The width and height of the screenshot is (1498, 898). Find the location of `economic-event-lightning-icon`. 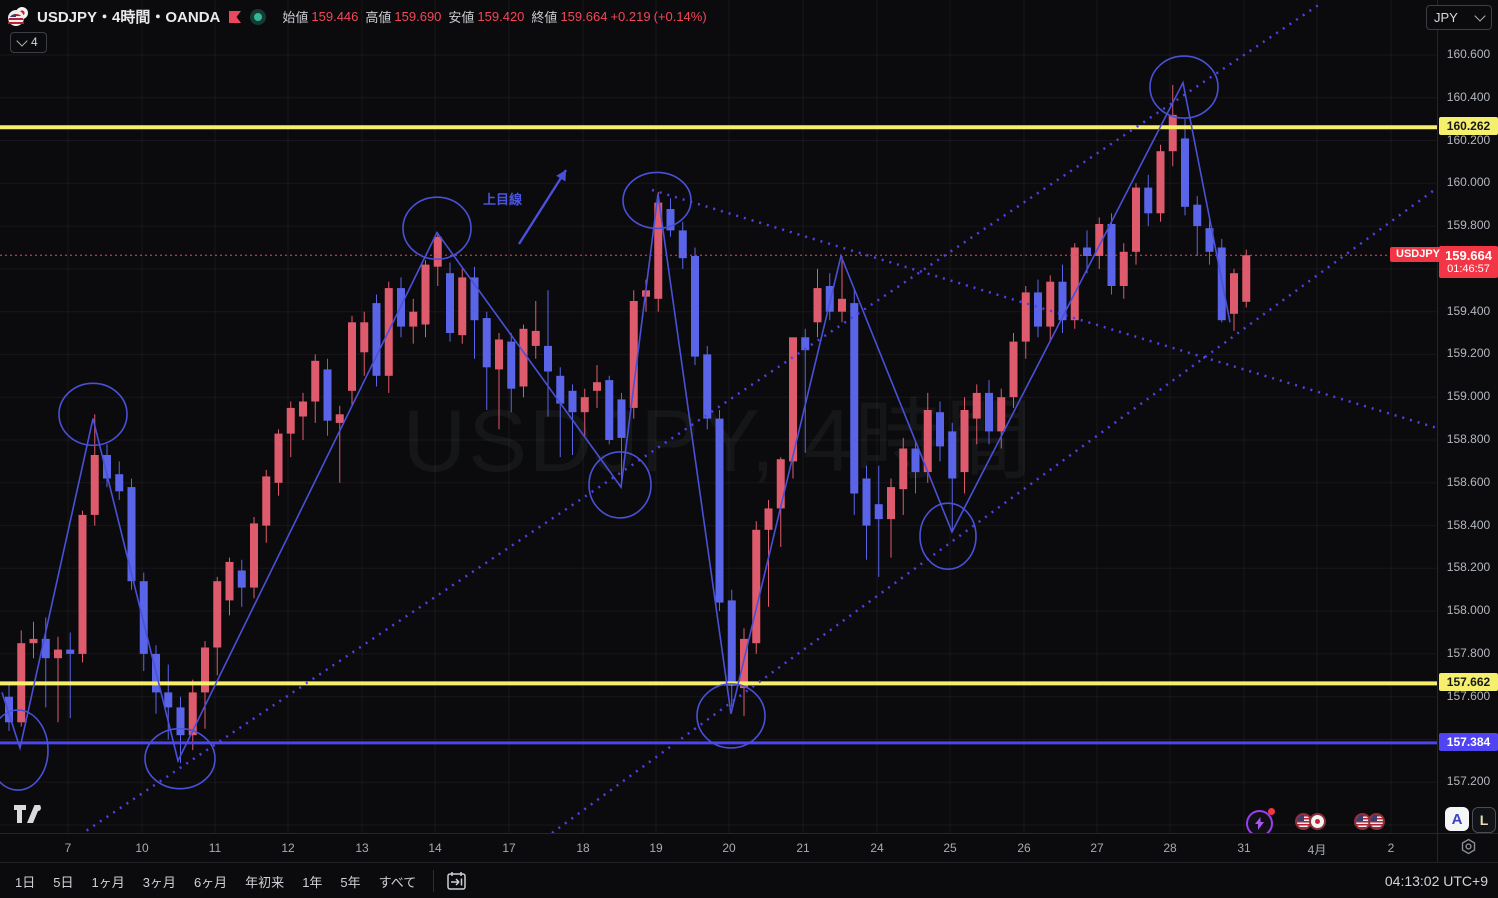

economic-event-lightning-icon is located at coordinates (1260, 820).